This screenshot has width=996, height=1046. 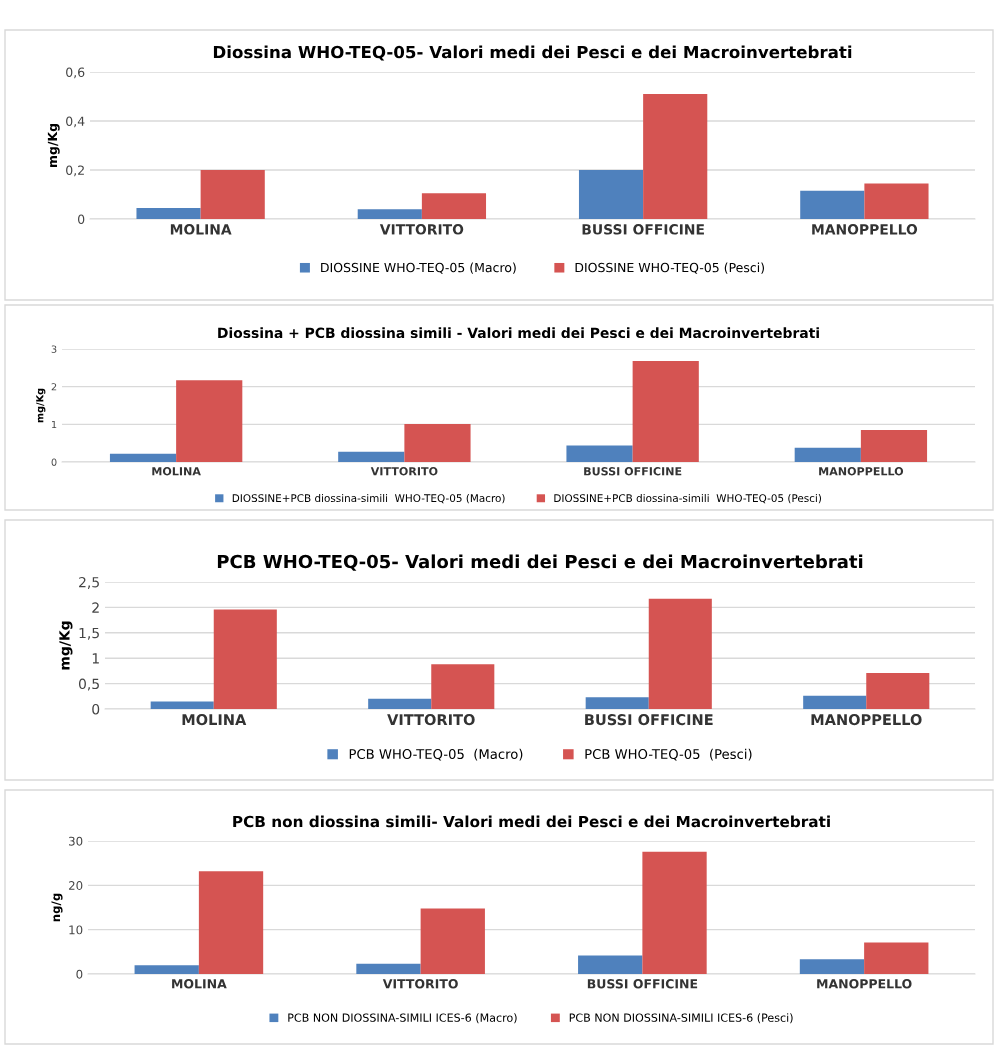 What do you see at coordinates (57, 907) in the screenshot?
I see `y-axis-title: ng/g` at bounding box center [57, 907].